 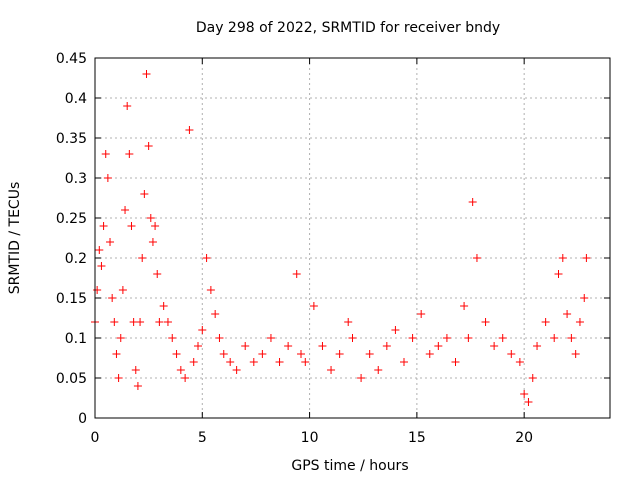 I want to click on y-tick-label: 0.2, so click(x=76, y=259).